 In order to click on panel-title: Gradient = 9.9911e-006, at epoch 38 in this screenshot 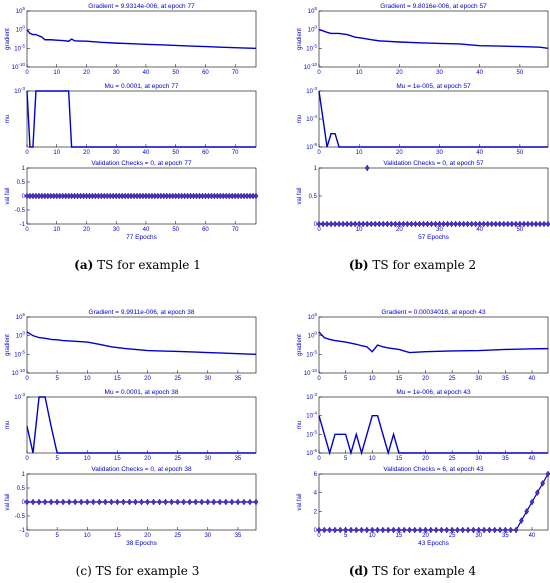, I will do `click(142, 312)`.